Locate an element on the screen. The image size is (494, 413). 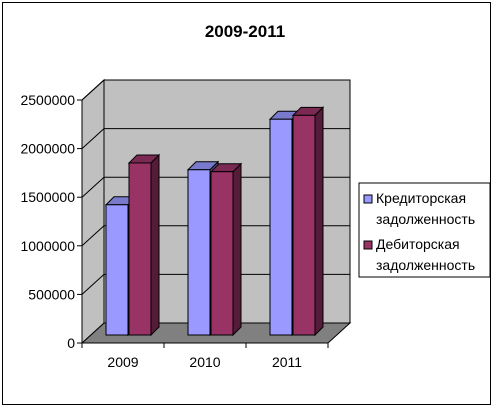
legend-swatch-debtor is located at coordinates (368, 245).